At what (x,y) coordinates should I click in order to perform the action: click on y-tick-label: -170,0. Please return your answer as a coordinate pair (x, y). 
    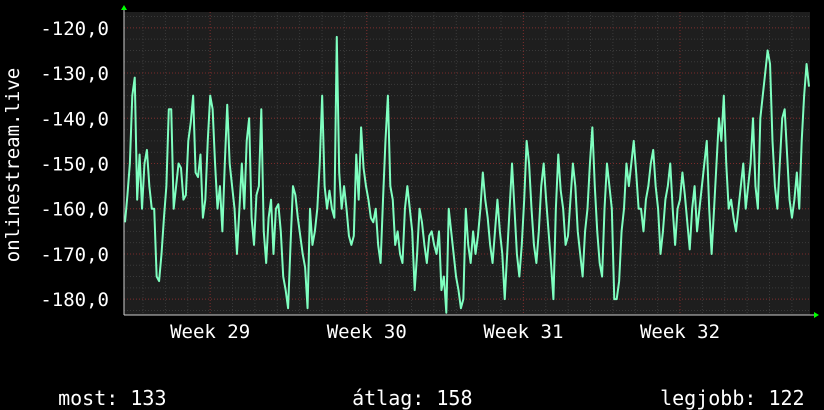
    Looking at the image, I should click on (74, 255).